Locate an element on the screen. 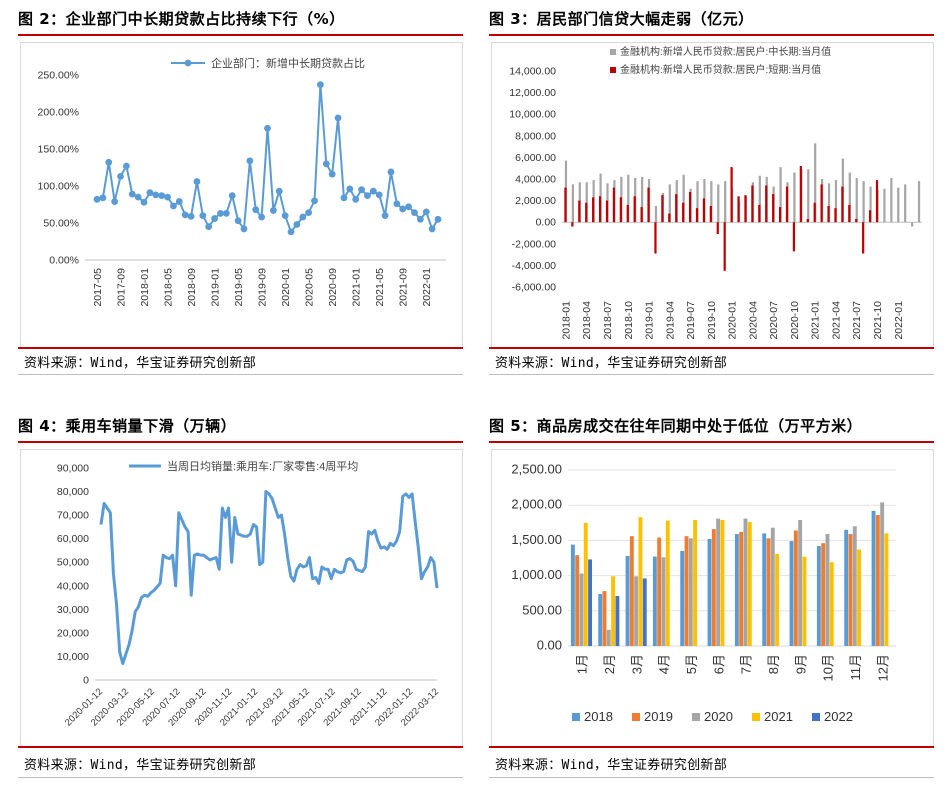 This screenshot has height=790, width=950. y-tick-label: 0 is located at coordinates (86, 681).